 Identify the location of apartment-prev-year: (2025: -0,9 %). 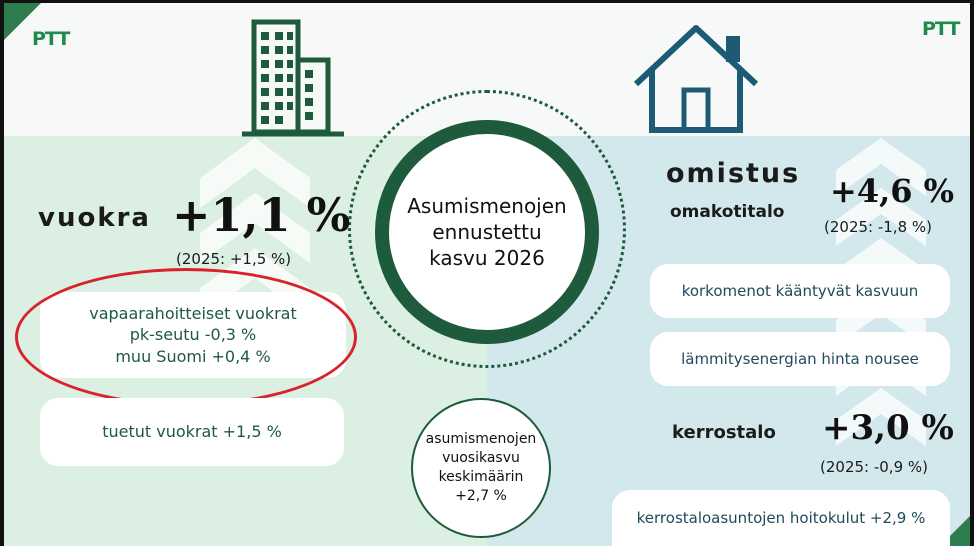
(874, 467).